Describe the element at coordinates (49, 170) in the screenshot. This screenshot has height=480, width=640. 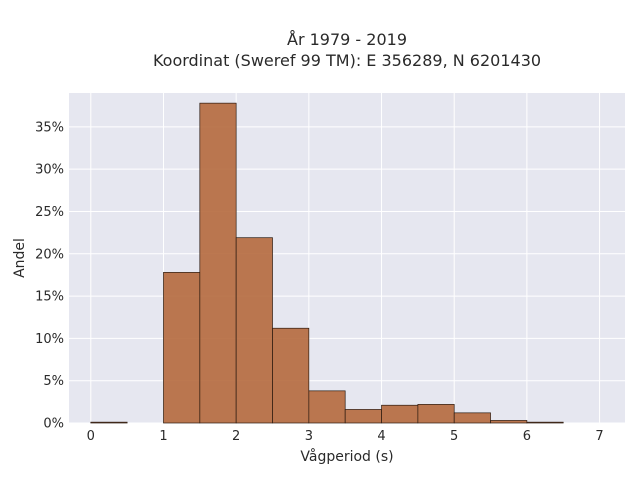
I see `y-tick-label: 30%` at that location.